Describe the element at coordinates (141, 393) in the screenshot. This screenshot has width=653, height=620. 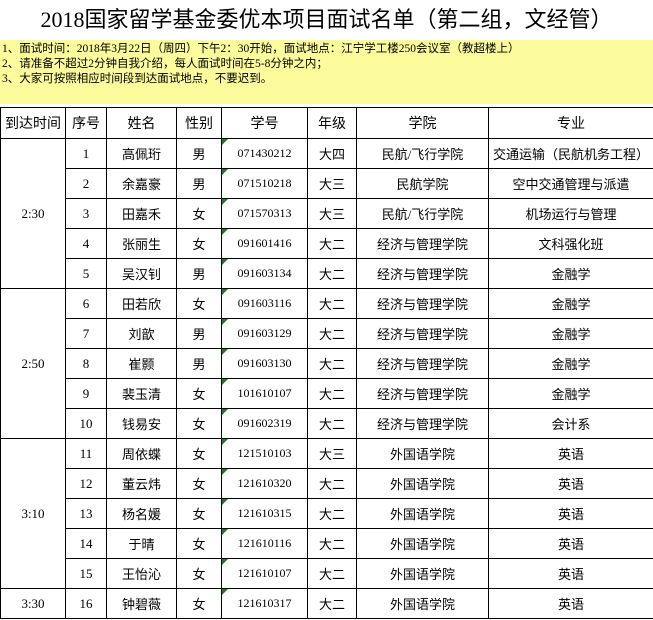
I see `name-cell: 裴玉清` at that location.